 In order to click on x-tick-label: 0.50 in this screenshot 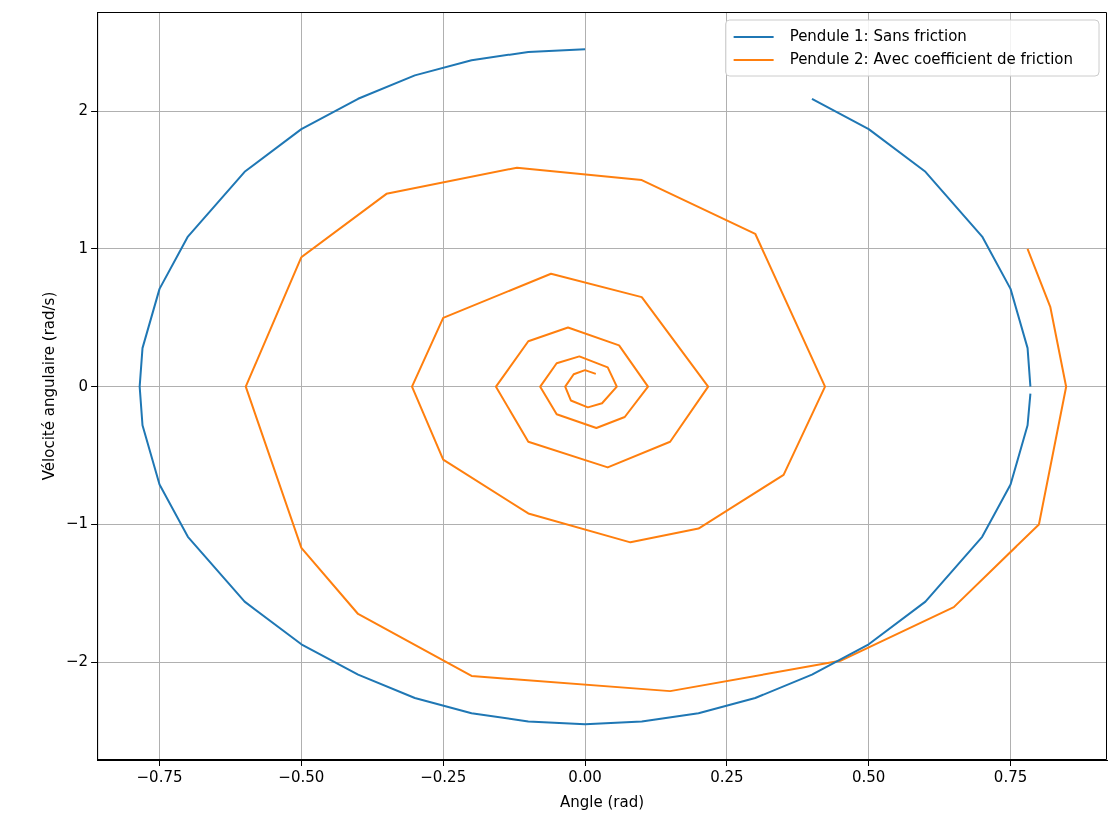, I will do `click(869, 776)`.